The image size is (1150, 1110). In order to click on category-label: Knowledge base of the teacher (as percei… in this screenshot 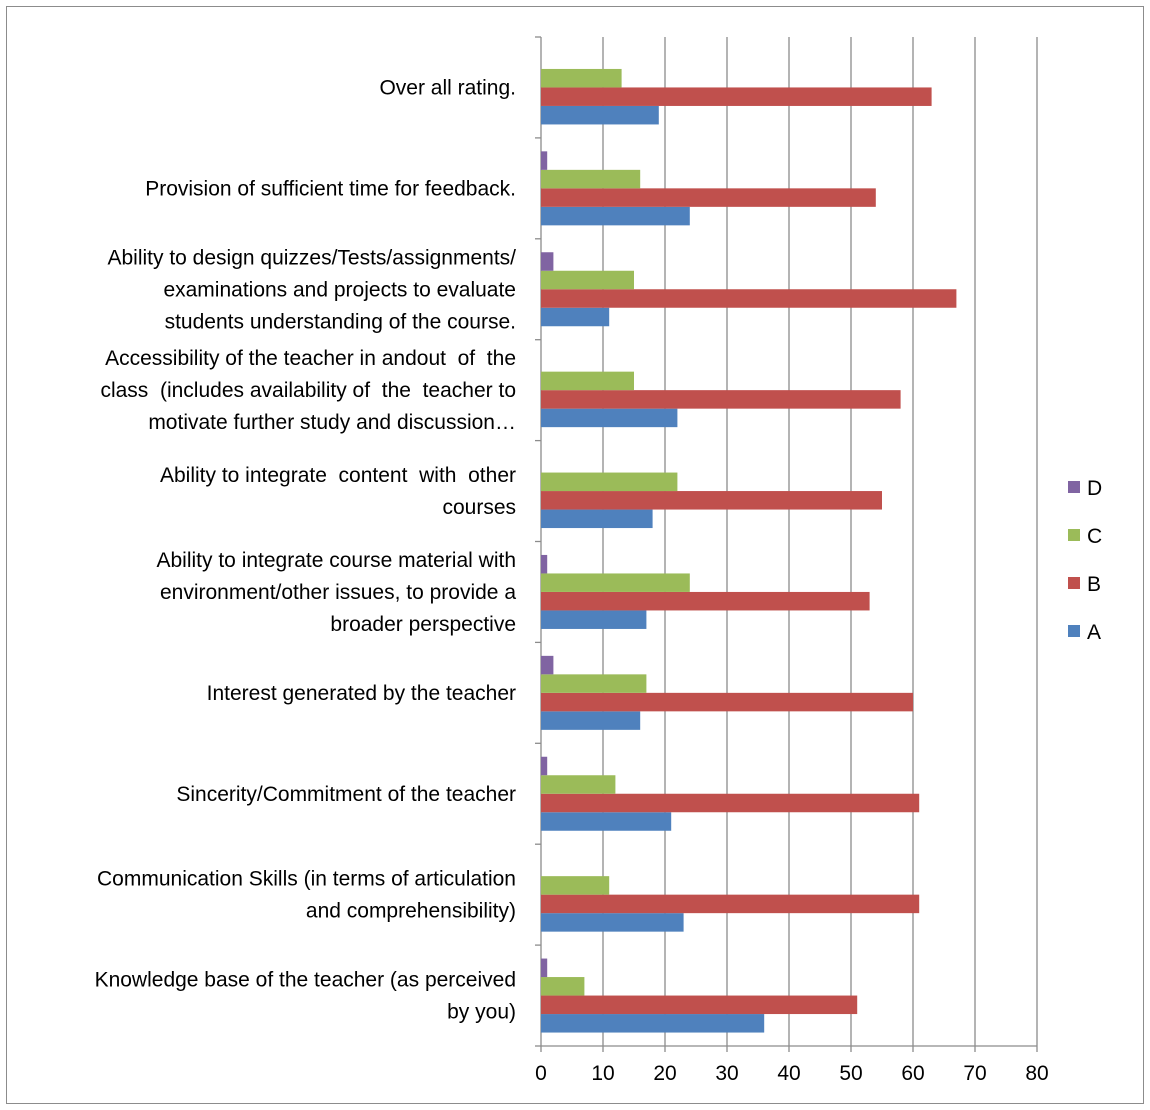, I will do `click(305, 980)`.